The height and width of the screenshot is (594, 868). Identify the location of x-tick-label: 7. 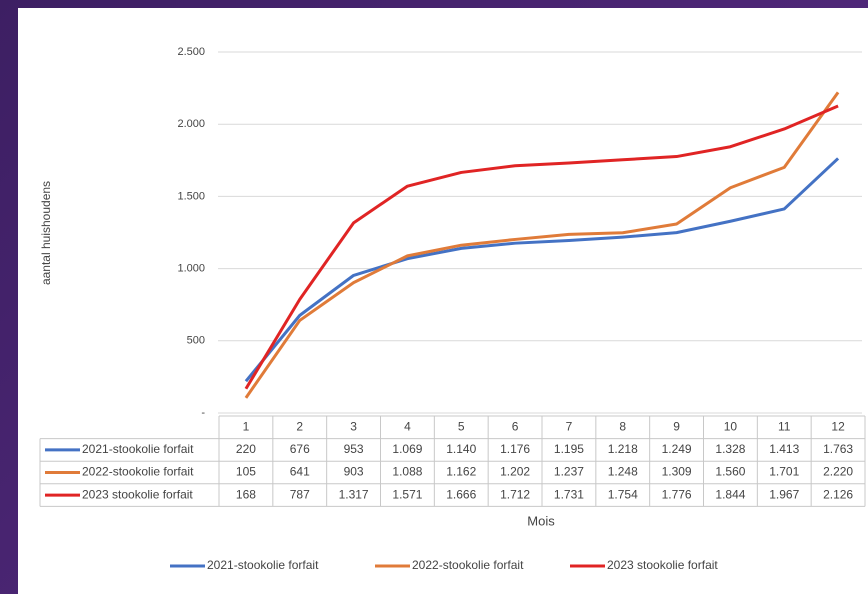
(569, 426).